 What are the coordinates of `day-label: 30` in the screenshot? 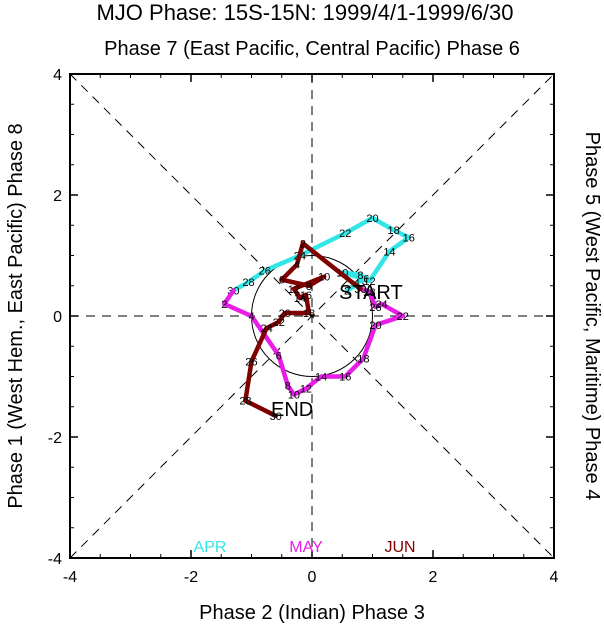 It's located at (276, 417).